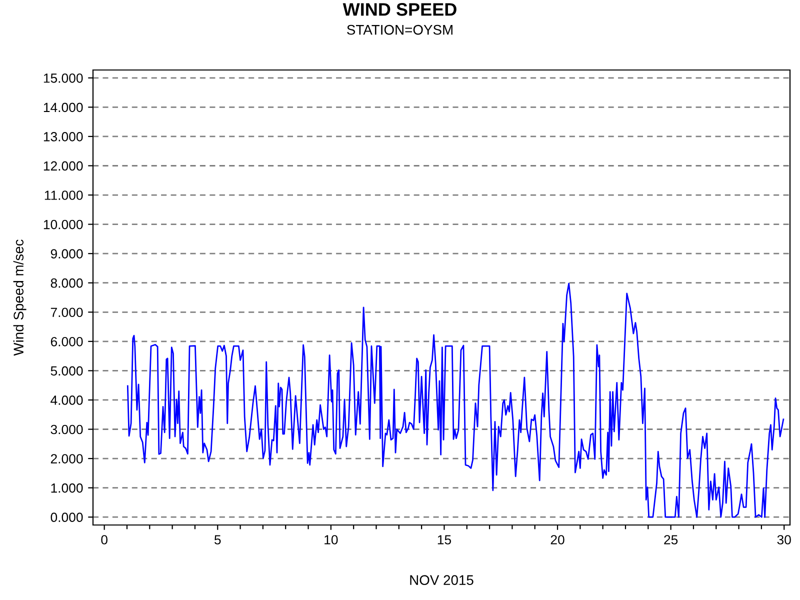 Image resolution: width=800 pixels, height=600 pixels. What do you see at coordinates (557, 539) in the screenshot?
I see `x-tick-label: 20` at bounding box center [557, 539].